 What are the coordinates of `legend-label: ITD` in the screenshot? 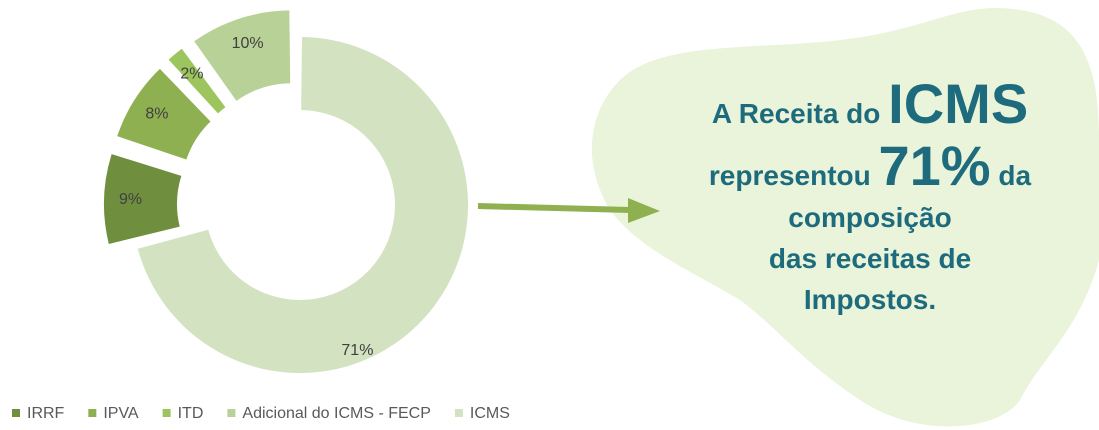 It's located at (191, 413).